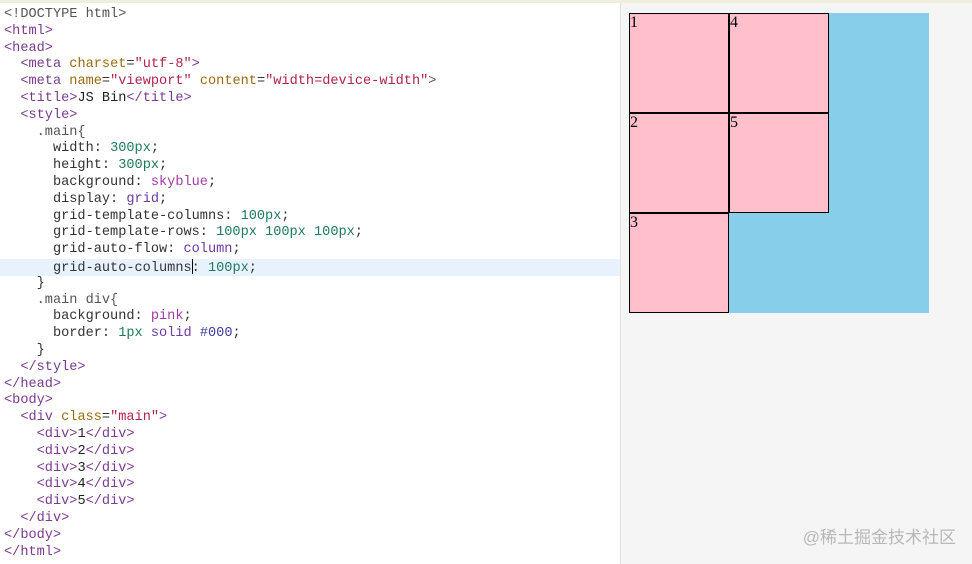 The height and width of the screenshot is (564, 972). What do you see at coordinates (81, 468) in the screenshot?
I see `code-token: 3` at bounding box center [81, 468].